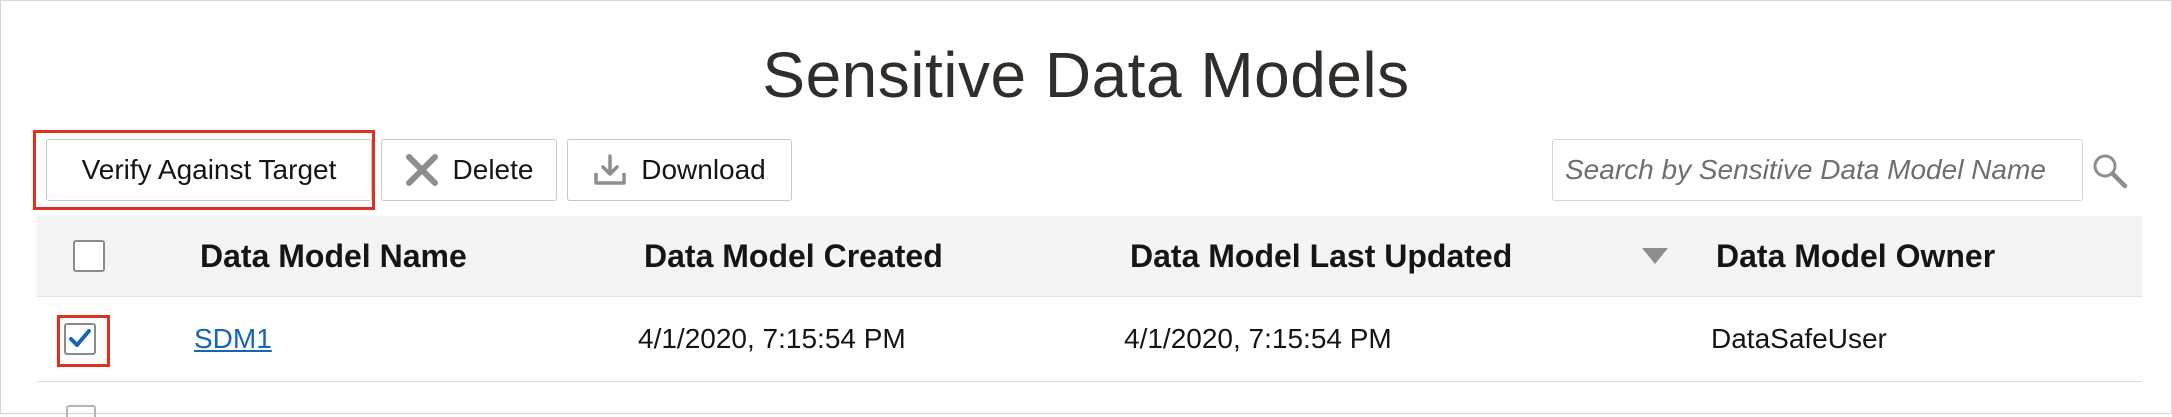 Image resolution: width=2172 pixels, height=417 pixels. Describe the element at coordinates (1258, 338) in the screenshot. I see `data-model-last-updated-cell: 4/1/2020, 7:15:54 PM` at that location.